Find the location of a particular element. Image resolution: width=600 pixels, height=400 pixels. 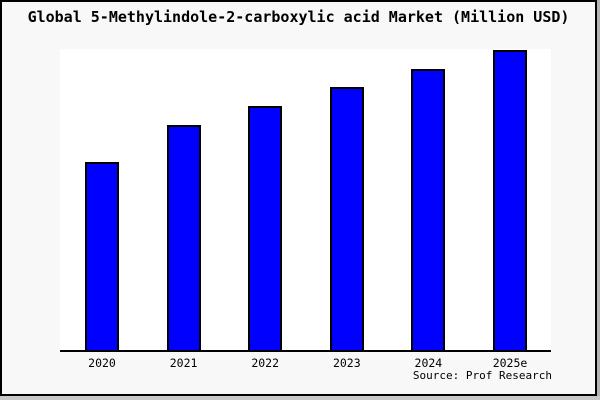

figure-shadow-right is located at coordinates (598, 200).